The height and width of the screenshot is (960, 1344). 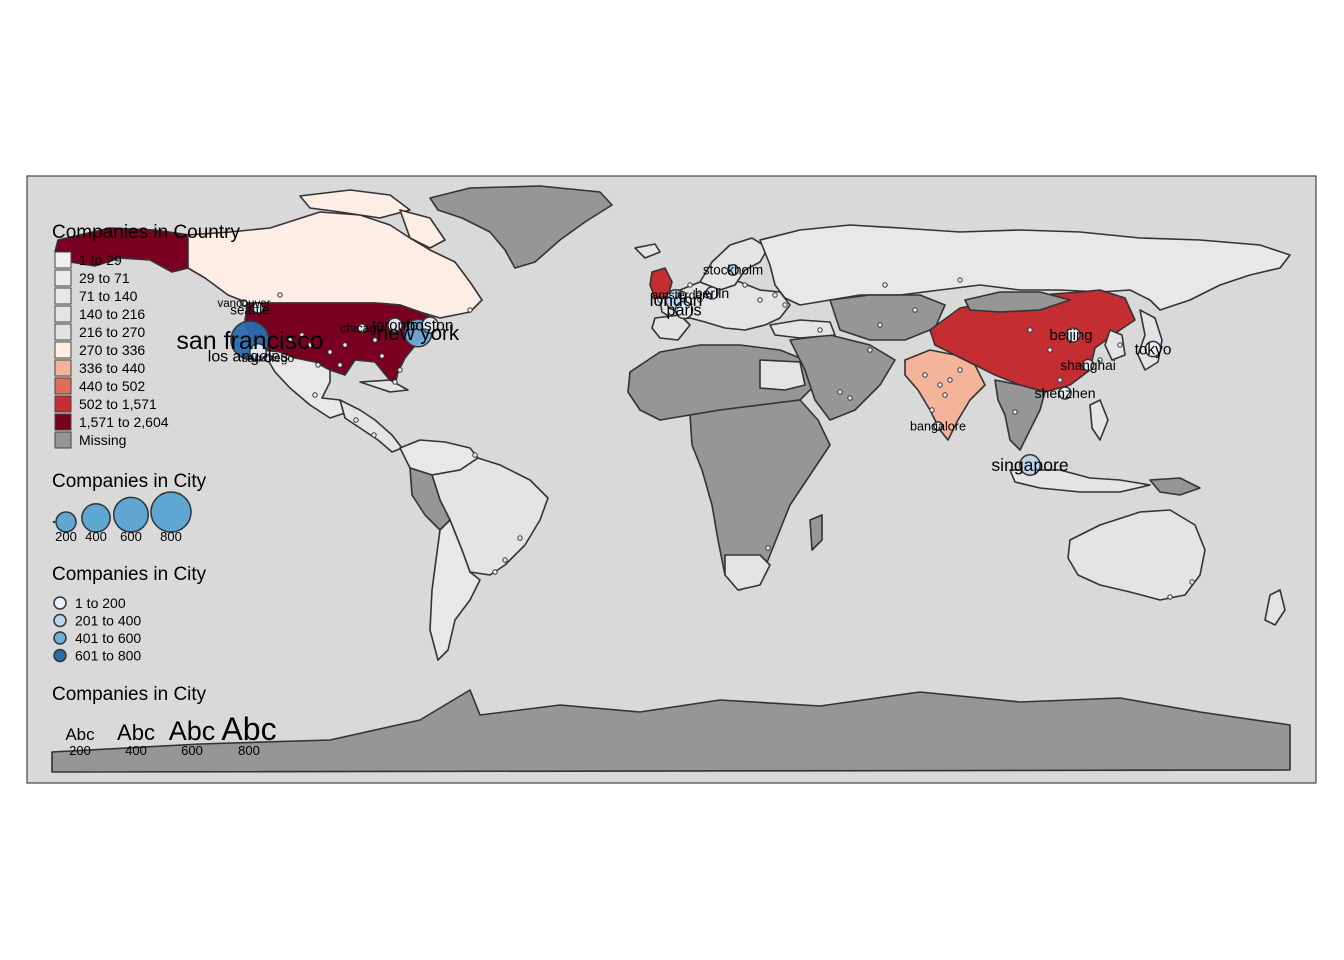 What do you see at coordinates (129, 507) in the screenshot?
I see `legend-city-size: Companies in City 200 400 600 800` at bounding box center [129, 507].